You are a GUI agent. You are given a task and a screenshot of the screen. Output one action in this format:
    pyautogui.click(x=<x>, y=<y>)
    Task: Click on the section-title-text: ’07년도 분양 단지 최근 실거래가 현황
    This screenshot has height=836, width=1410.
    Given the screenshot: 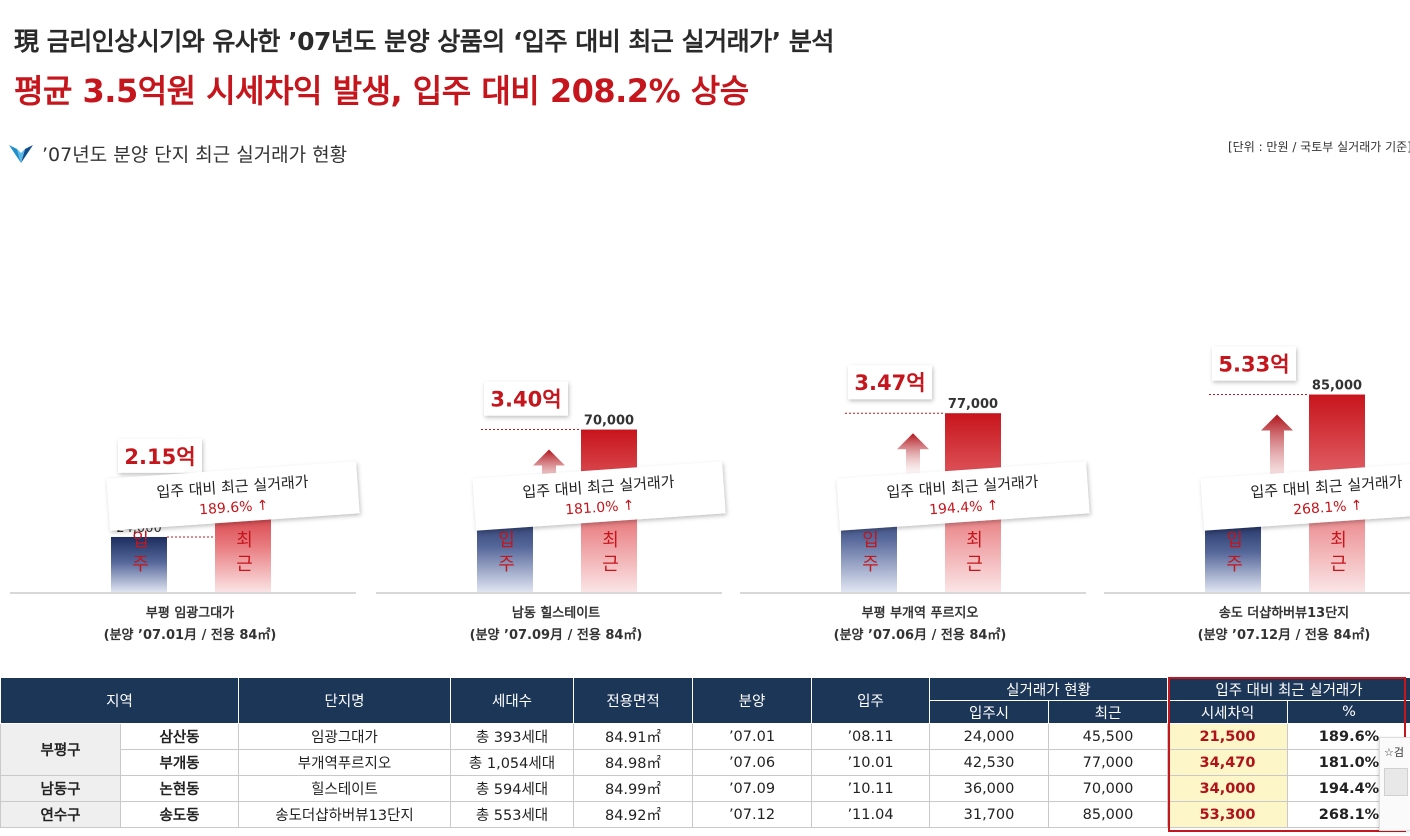 What is the action you would take?
    pyautogui.click(x=195, y=155)
    